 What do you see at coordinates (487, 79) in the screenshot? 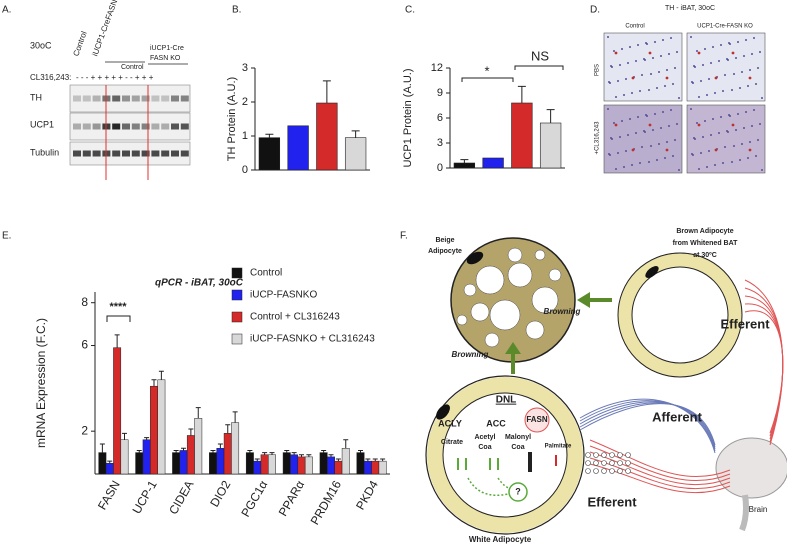
I see `bracket` at bounding box center [487, 79].